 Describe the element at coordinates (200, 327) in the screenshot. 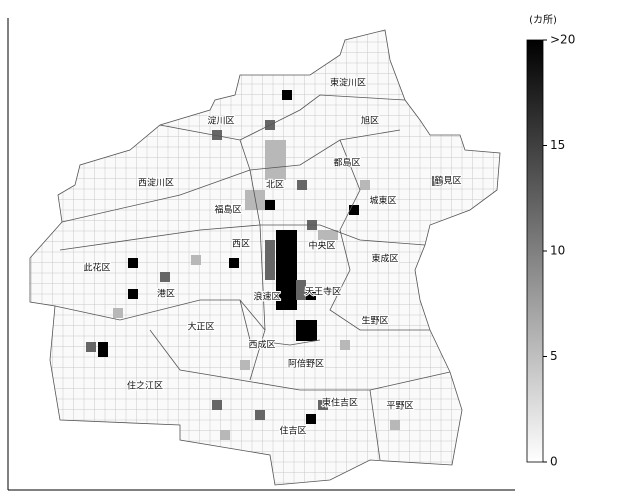

I see `ward-label: 大正区` at that location.